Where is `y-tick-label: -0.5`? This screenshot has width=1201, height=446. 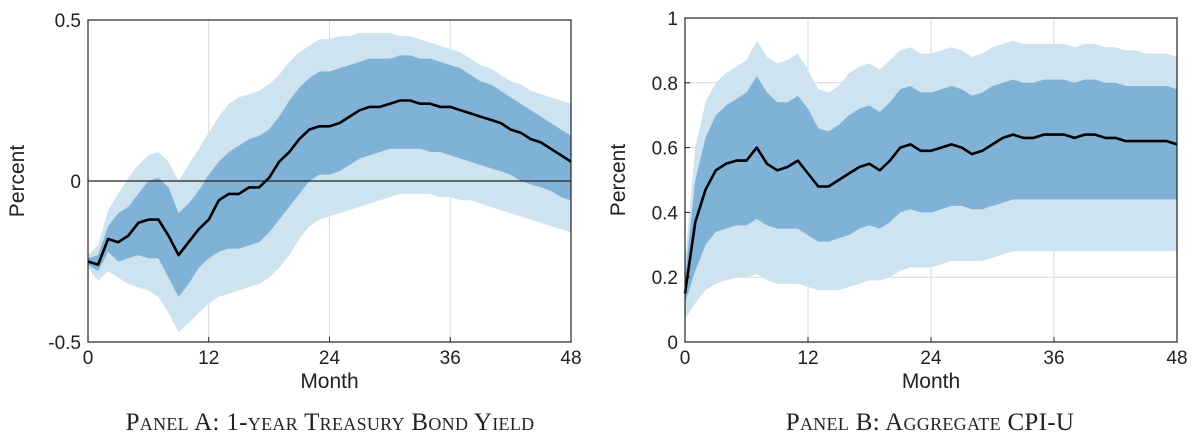
y-tick-label: -0.5 is located at coordinates (64, 343).